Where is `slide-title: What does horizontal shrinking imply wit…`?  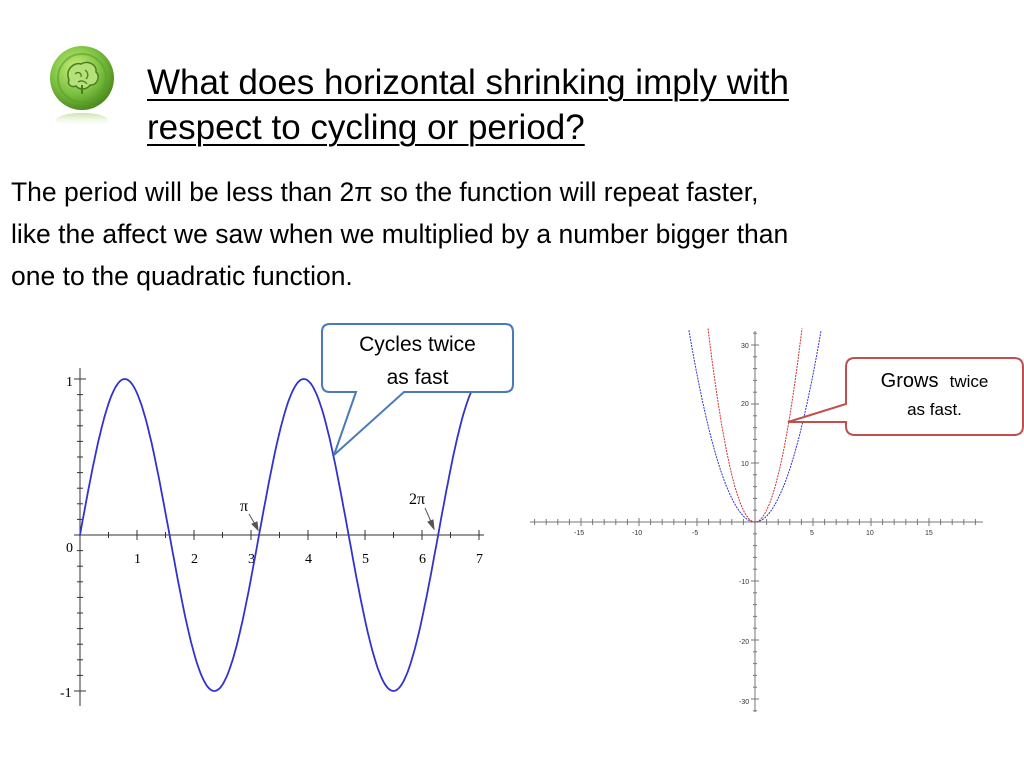
slide-title: What does horizontal shrinking imply wit… is located at coordinates (567, 105).